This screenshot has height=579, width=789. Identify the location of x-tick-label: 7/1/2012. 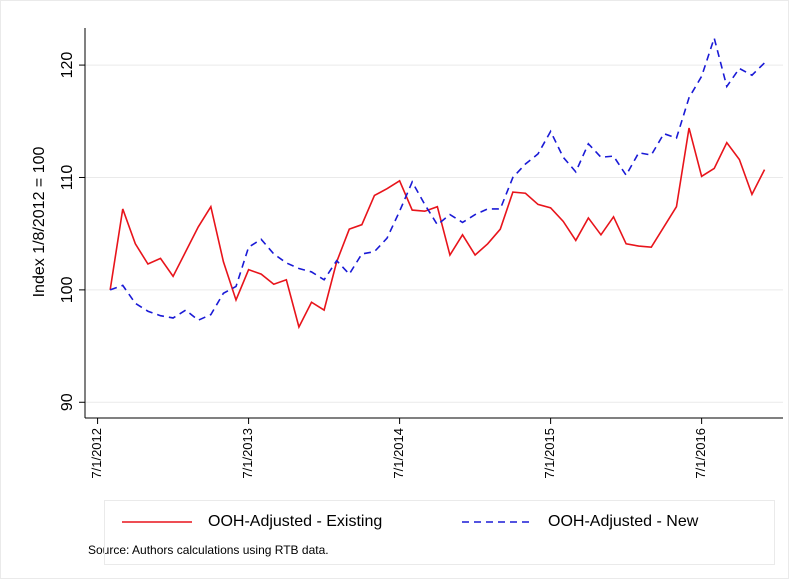
(96, 453).